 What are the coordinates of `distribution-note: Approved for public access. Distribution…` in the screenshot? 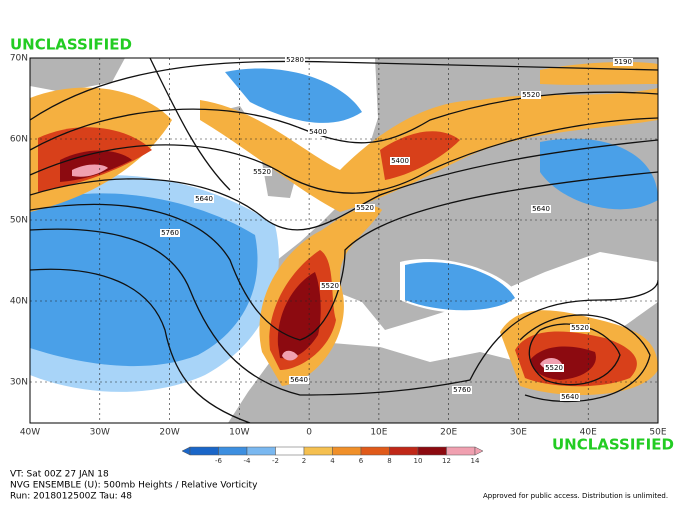 It's located at (575, 496).